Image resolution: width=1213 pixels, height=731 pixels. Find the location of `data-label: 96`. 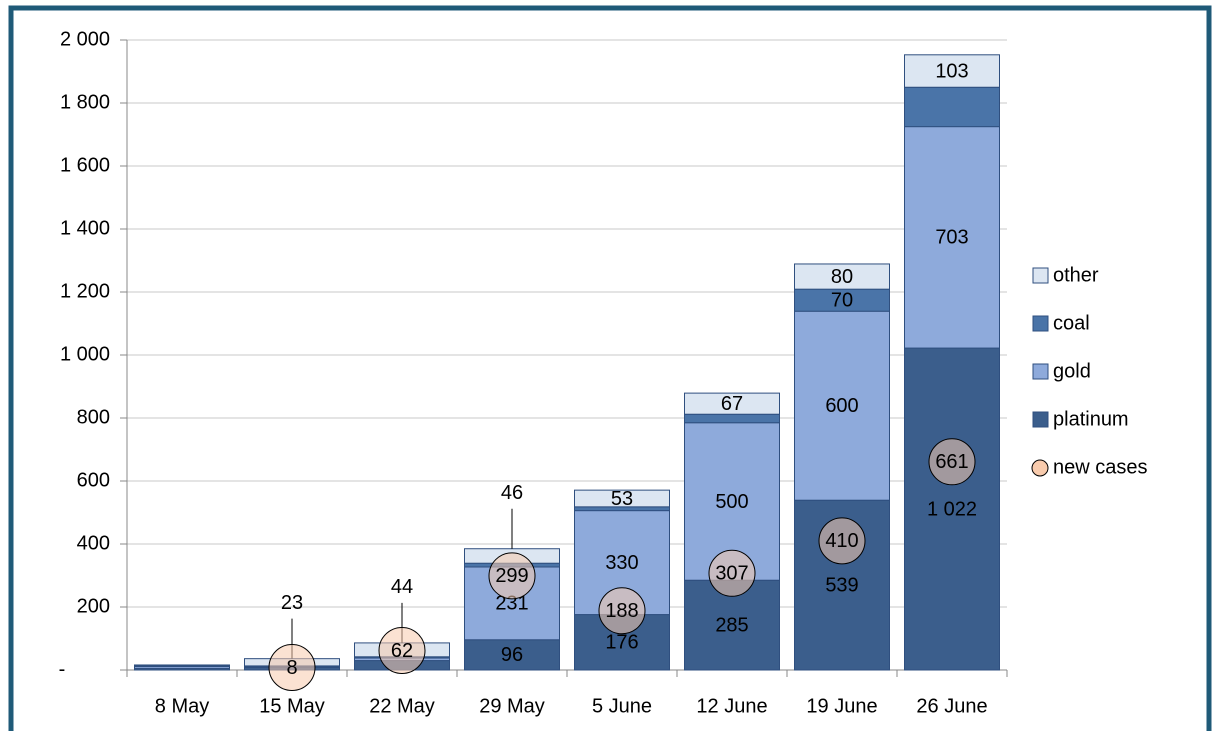

data-label: 96 is located at coordinates (512, 655).